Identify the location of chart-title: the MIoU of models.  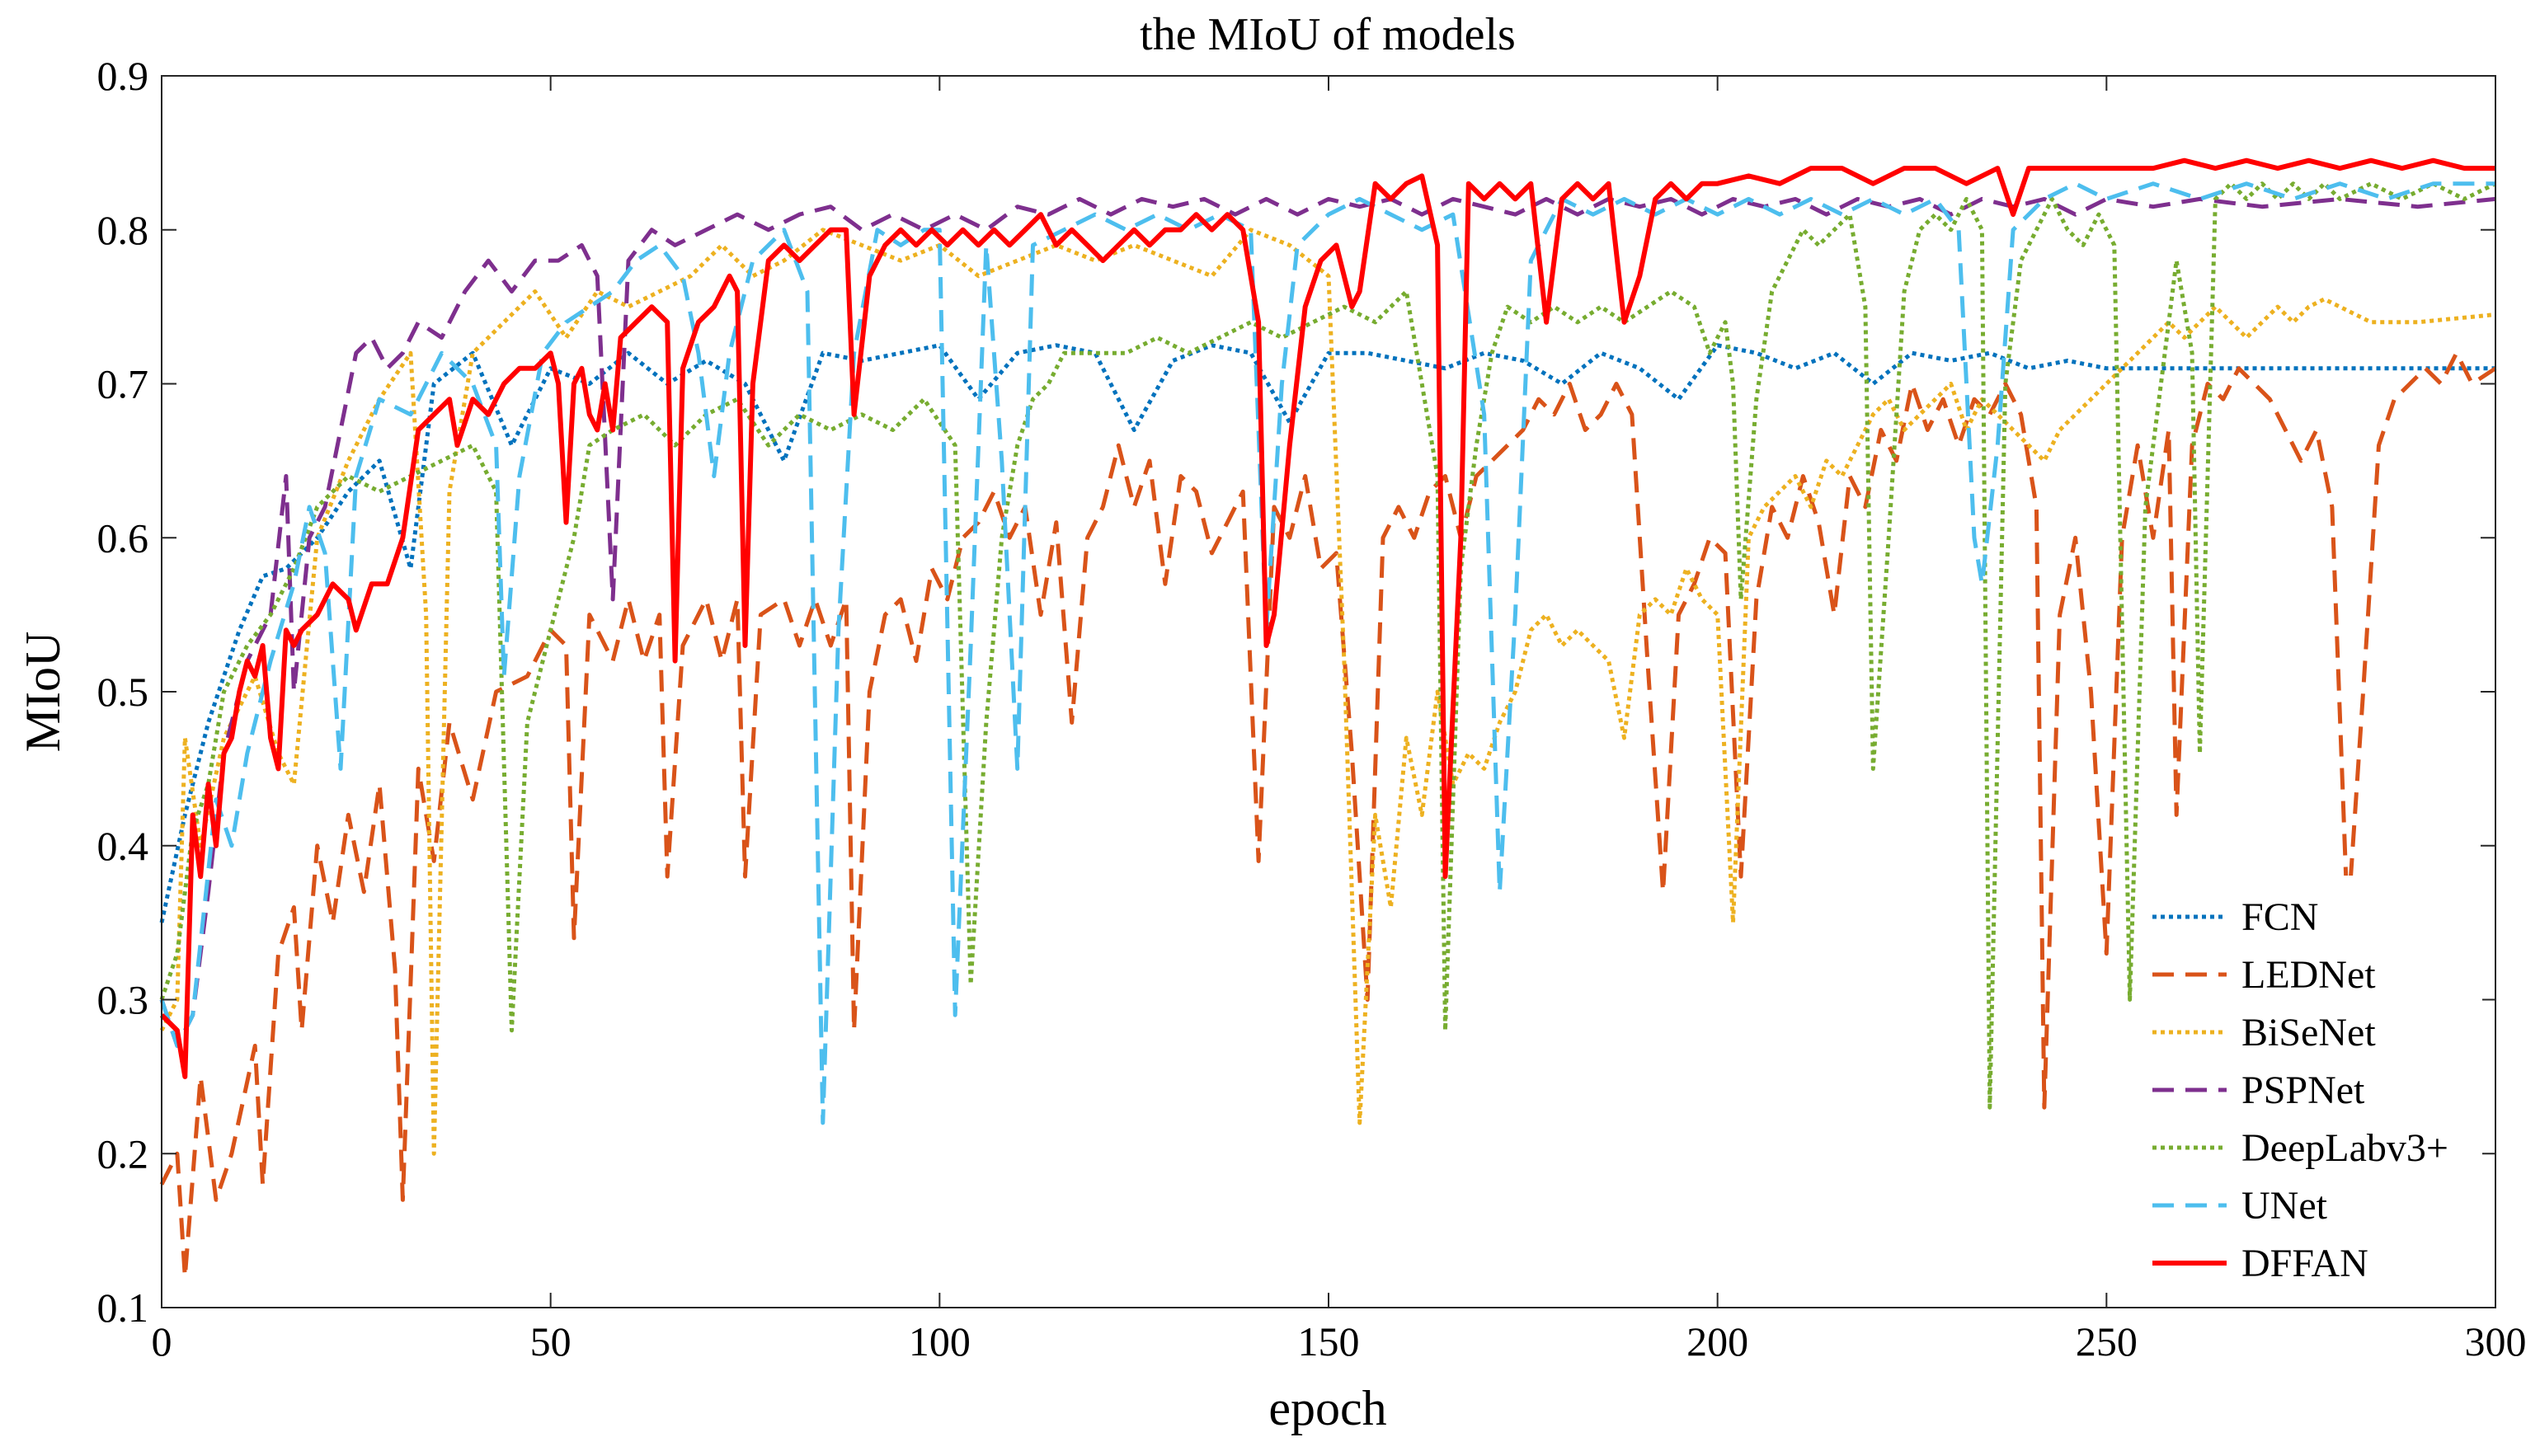
(1328, 34).